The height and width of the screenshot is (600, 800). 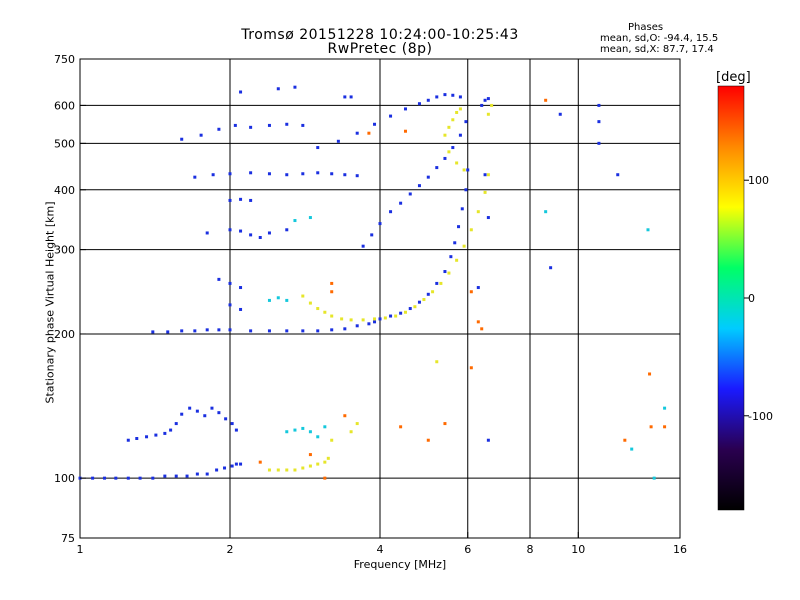 I want to click on x-tick-label: 4, so click(x=380, y=549).